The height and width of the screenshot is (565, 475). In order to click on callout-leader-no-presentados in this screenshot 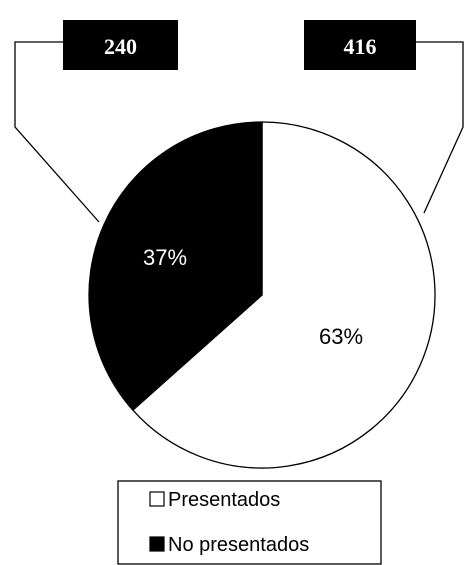, I will do `click(57, 132)`.